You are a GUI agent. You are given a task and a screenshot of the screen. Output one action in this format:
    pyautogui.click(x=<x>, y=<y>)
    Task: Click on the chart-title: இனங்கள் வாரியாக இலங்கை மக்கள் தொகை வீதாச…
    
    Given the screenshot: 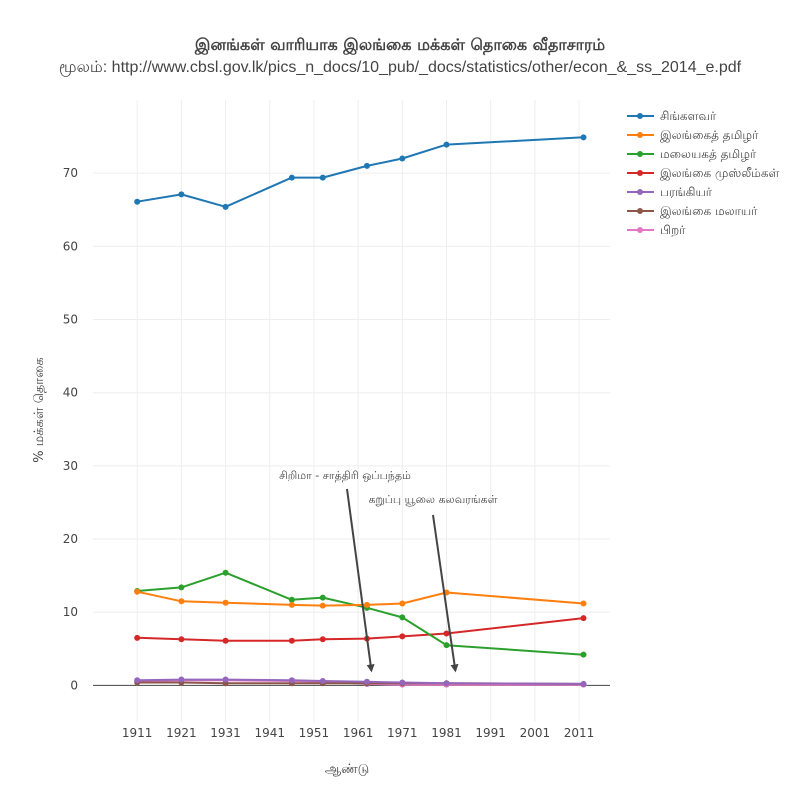 What is the action you would take?
    pyautogui.click(x=399, y=45)
    